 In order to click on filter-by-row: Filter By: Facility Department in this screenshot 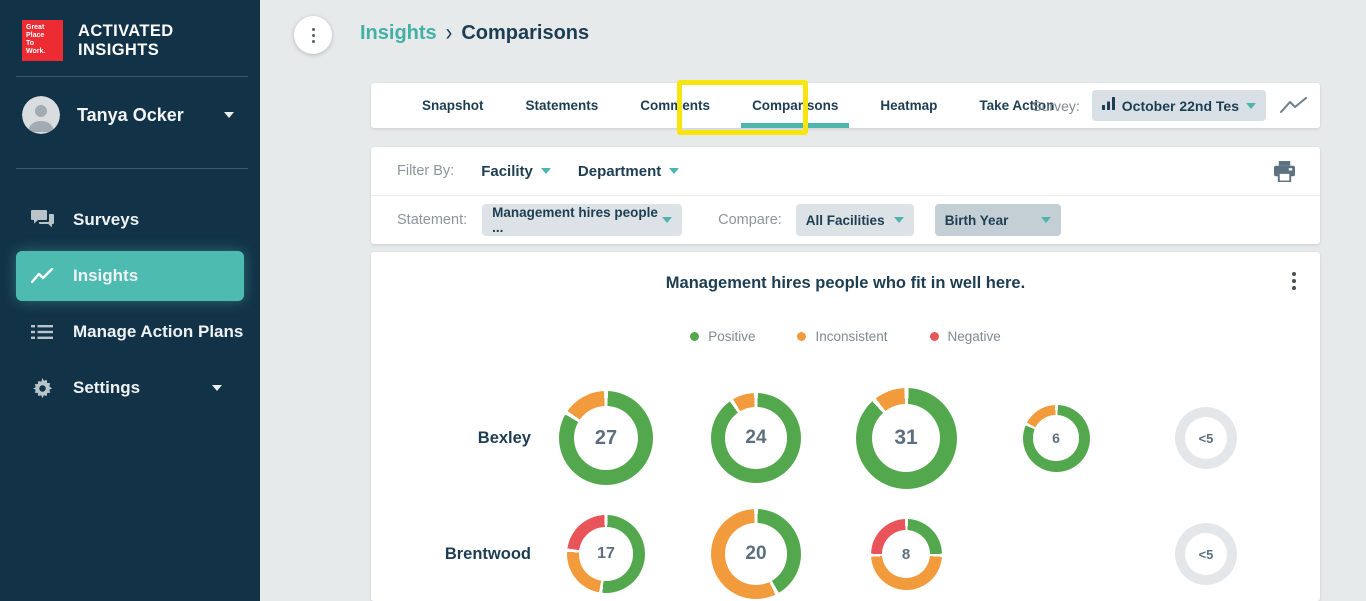, I will do `click(845, 171)`.